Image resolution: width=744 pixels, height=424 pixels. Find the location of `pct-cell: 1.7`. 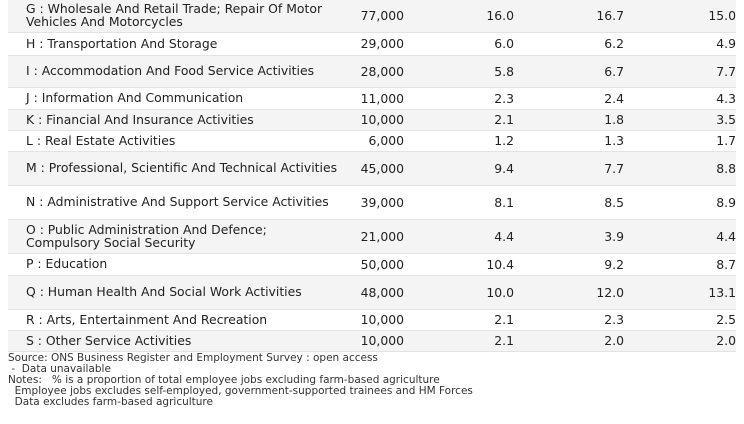

pct-cell: 1.7 is located at coordinates (680, 141).